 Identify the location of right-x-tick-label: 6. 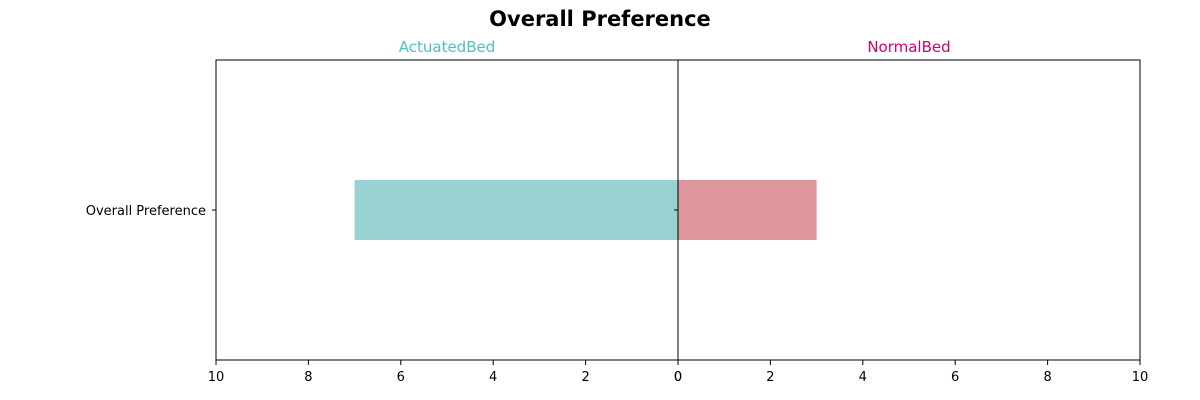
(955, 377).